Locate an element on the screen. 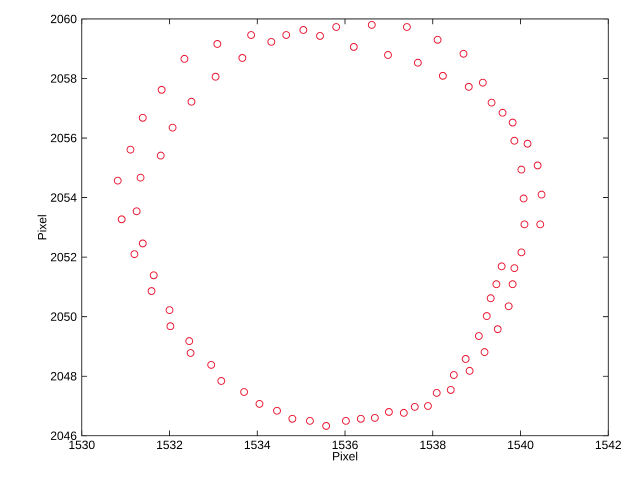 This screenshot has height=479, width=626. x-tick-label: 1536 is located at coordinates (345, 445).